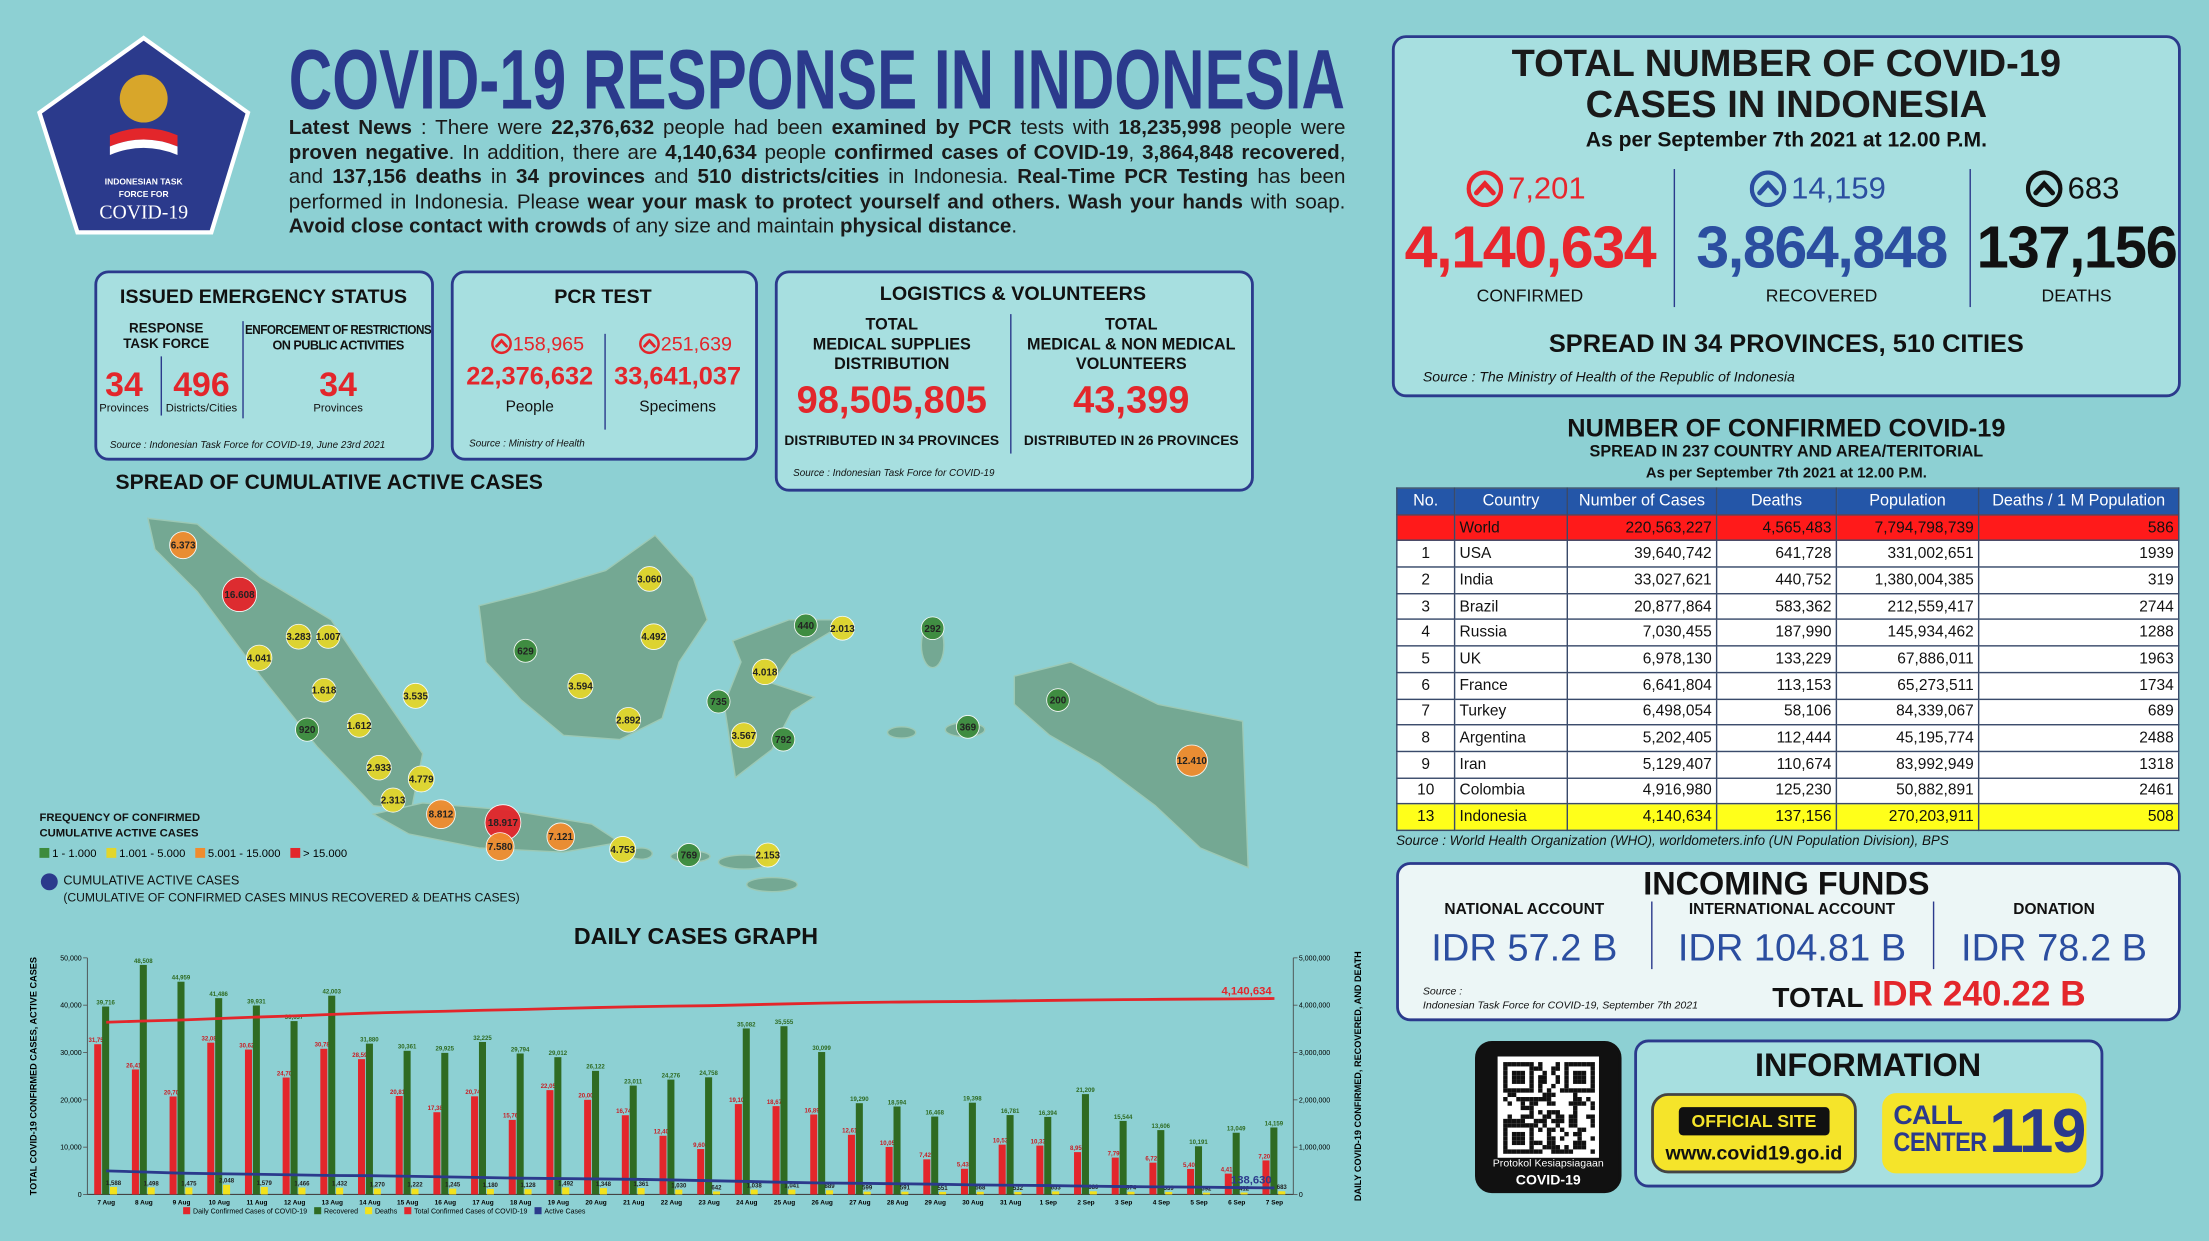  Describe the element at coordinates (1085, 1091) in the screenshot. I see `bar-label: 21,209` at that location.